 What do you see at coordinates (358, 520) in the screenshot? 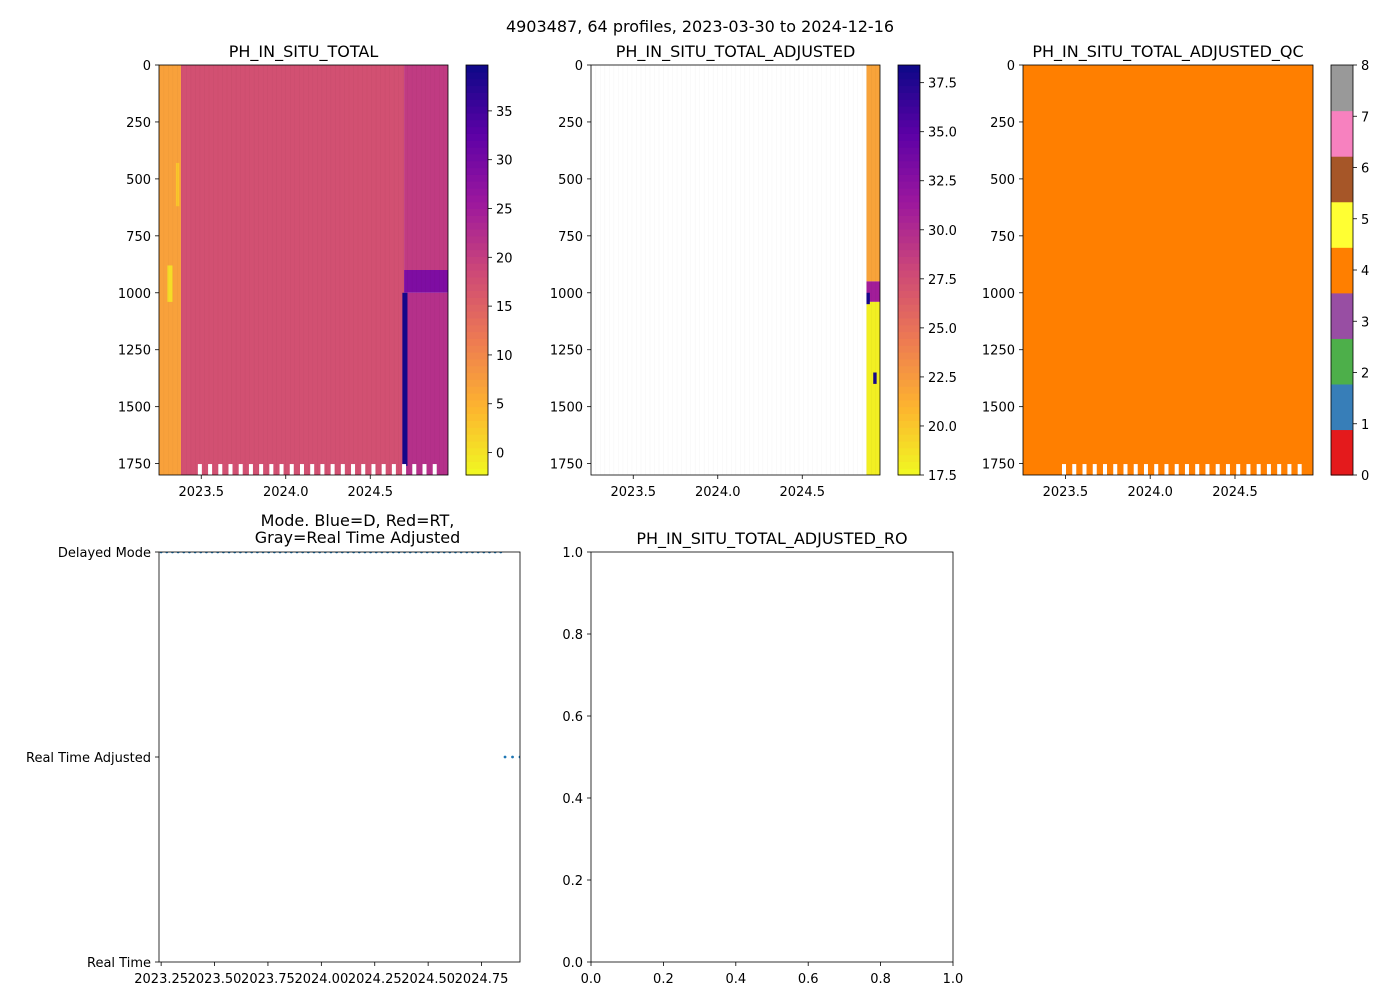
I see `mode-title-line: Mode. Blue=D, Red=RT,` at bounding box center [358, 520].